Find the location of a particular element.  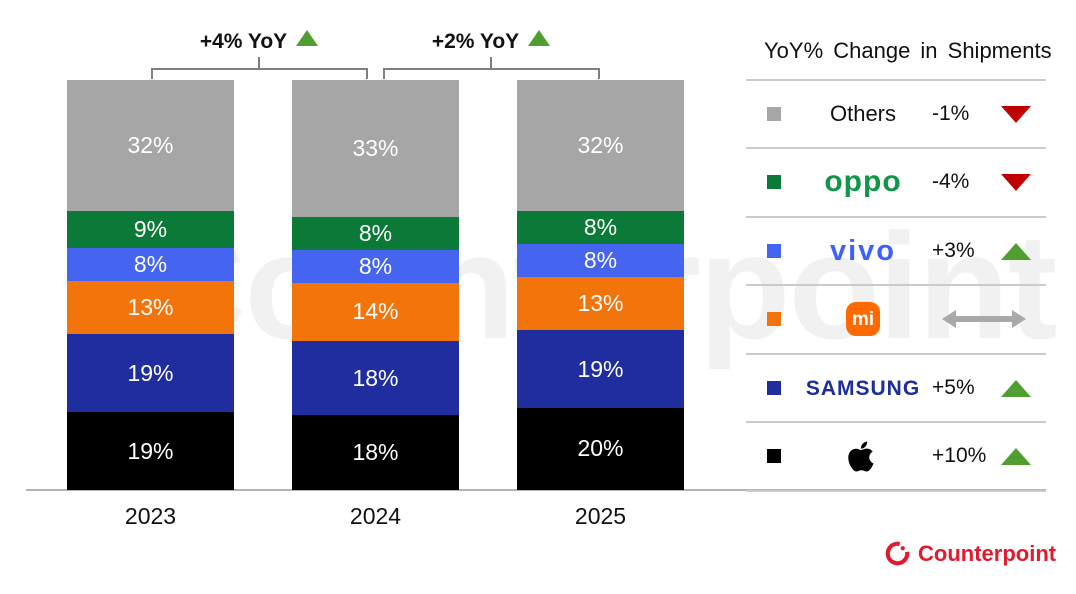

bar-segment-2025-apple: 20% is located at coordinates (600, 448).